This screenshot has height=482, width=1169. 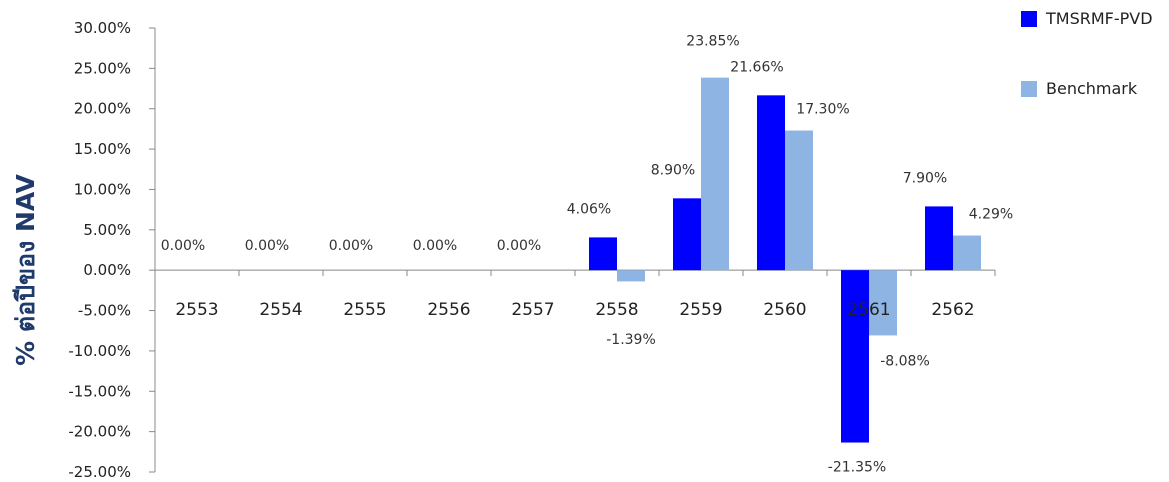 I want to click on y-tick-label: 15.00%, so click(x=102, y=149).